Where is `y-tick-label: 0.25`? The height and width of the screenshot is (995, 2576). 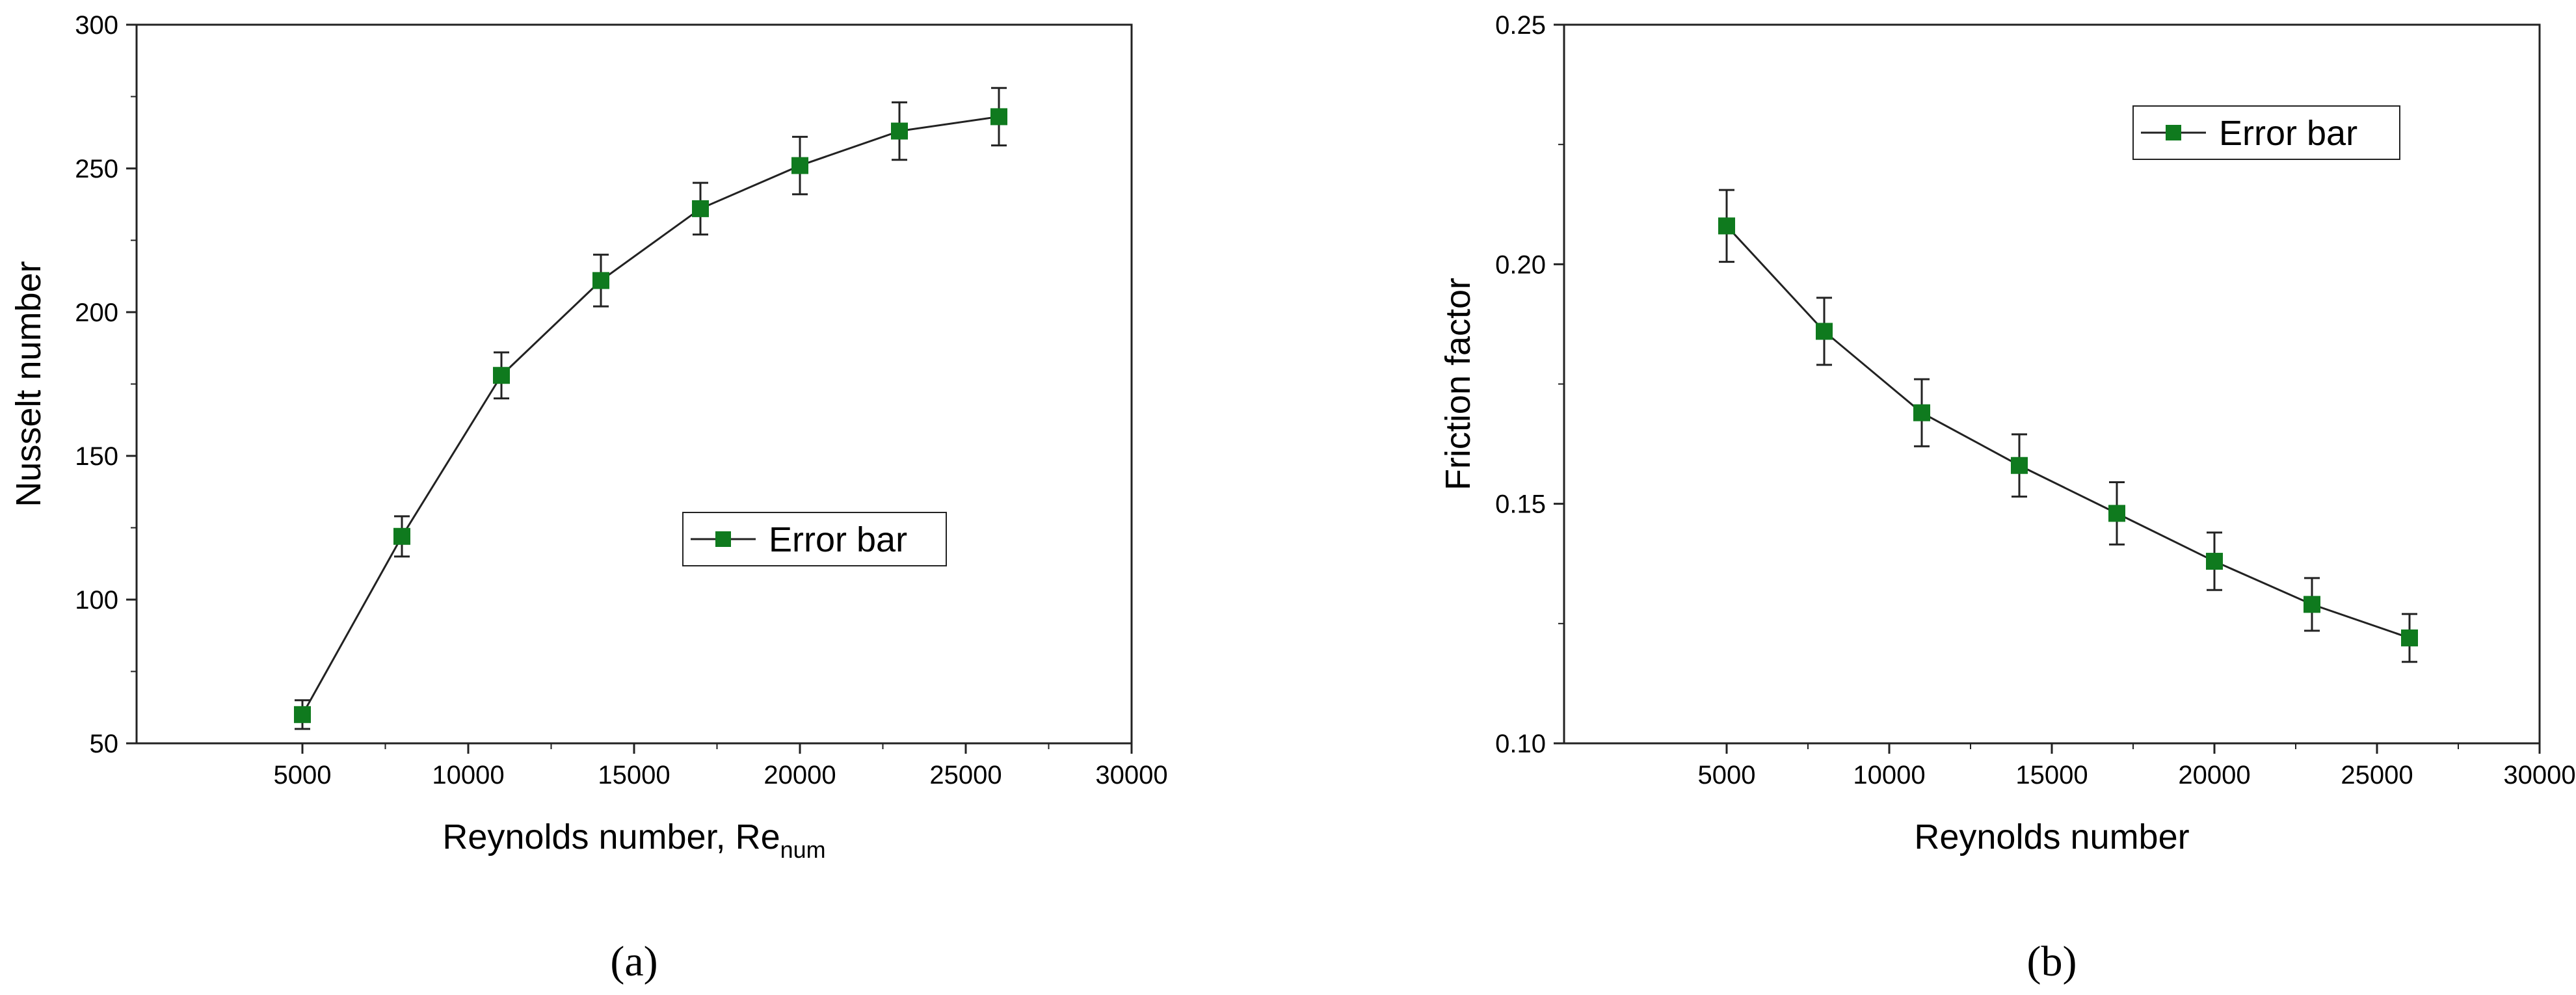
y-tick-label: 0.25 is located at coordinates (1520, 26).